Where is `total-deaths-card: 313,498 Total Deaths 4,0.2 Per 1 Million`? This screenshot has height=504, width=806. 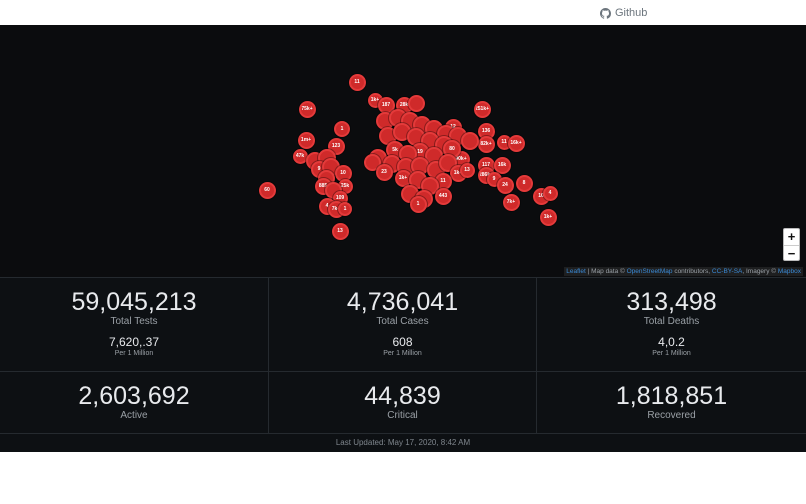 total-deaths-card: 313,498 Total Deaths 4,0.2 Per 1 Million is located at coordinates (671, 324).